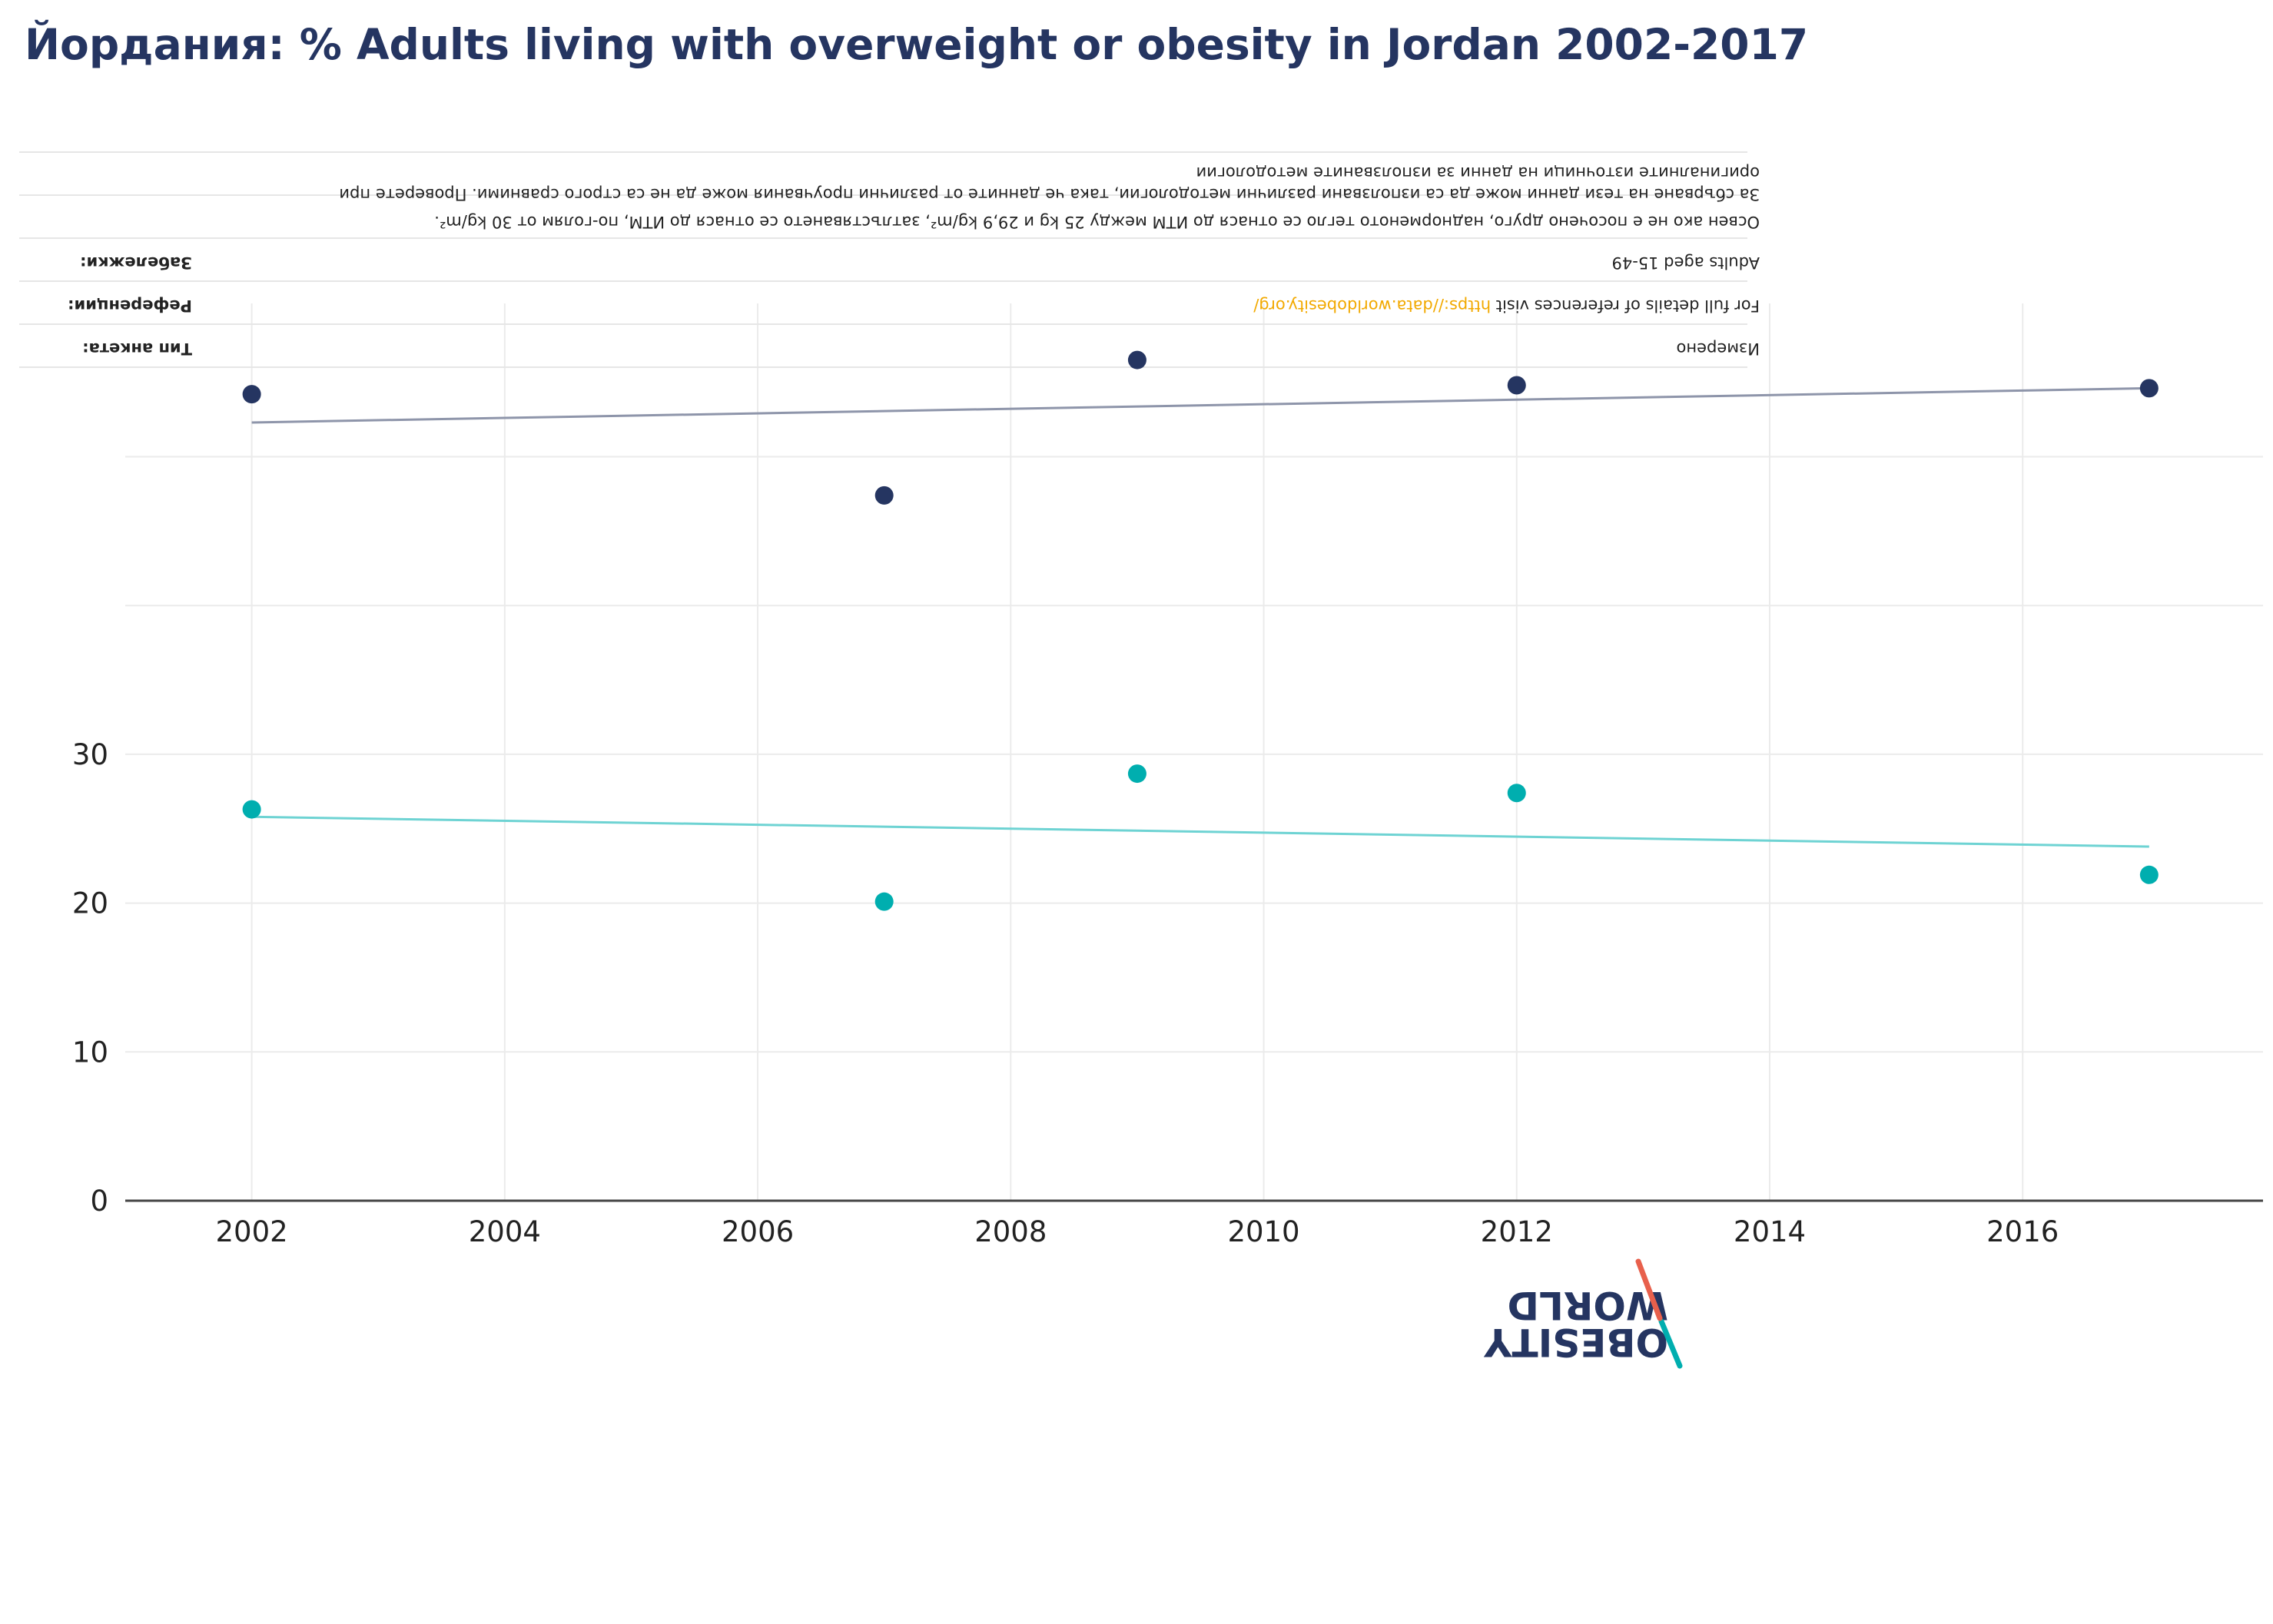  I want to click on y-tick-label: 0, so click(99, 1201).